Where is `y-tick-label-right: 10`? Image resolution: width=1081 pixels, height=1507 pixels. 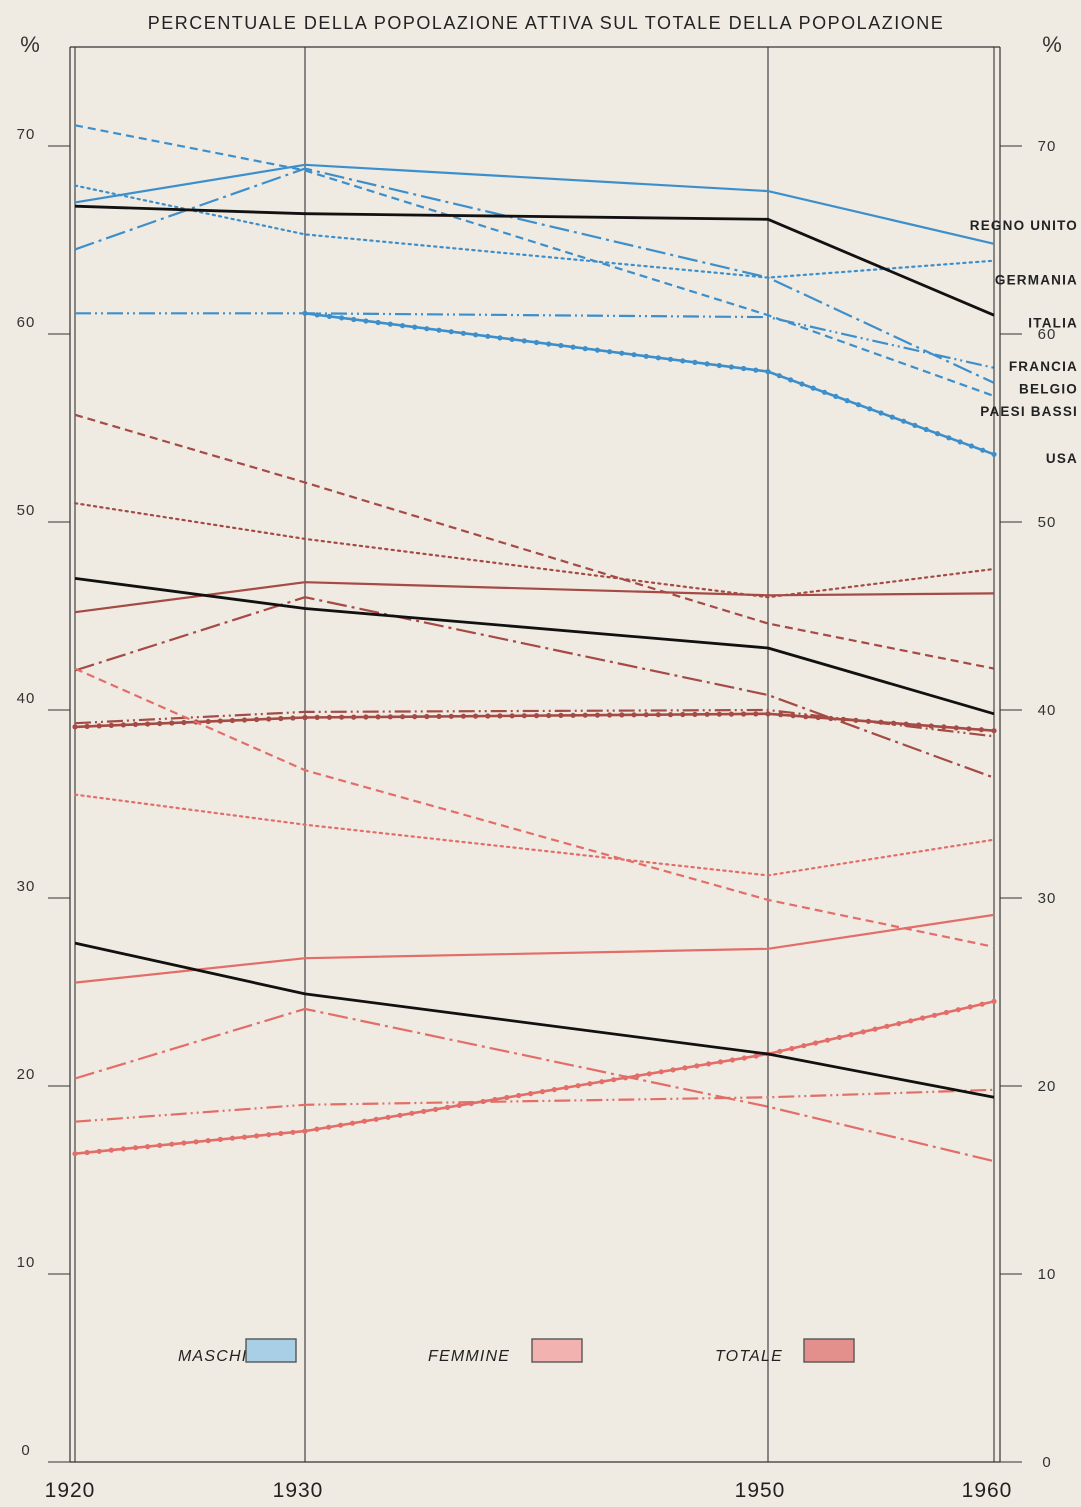 y-tick-label-right: 10 is located at coordinates (1047, 1274).